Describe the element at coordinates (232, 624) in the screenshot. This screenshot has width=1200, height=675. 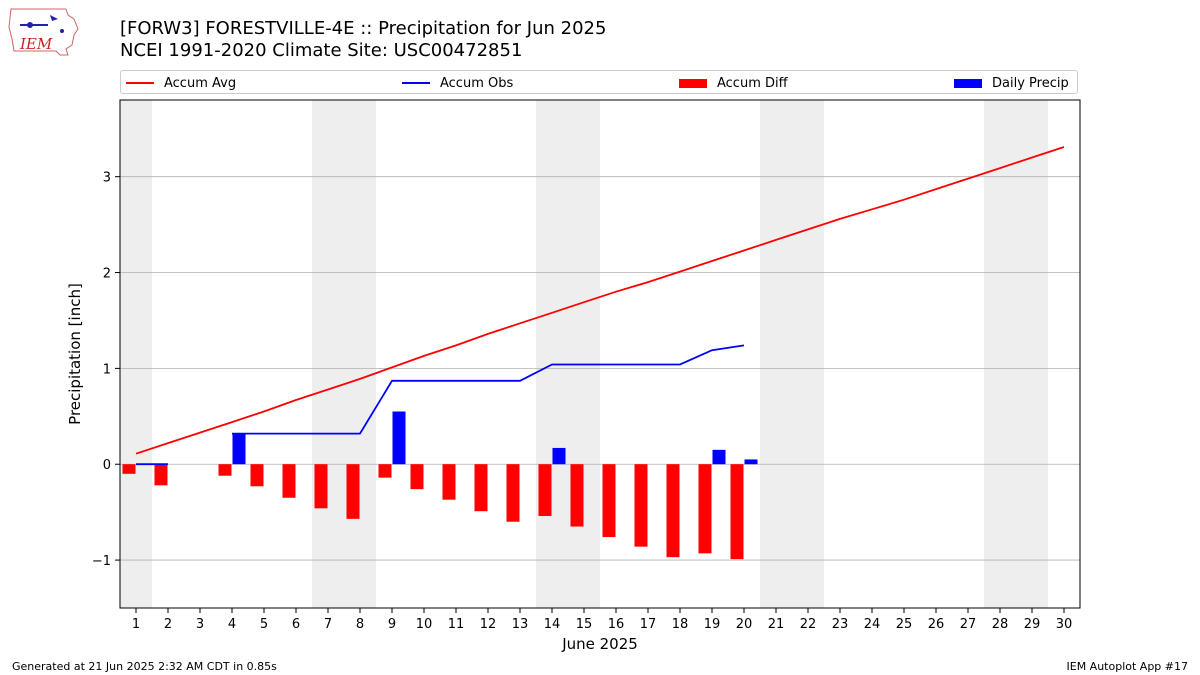
I see `xtick-label-4: 4` at that location.